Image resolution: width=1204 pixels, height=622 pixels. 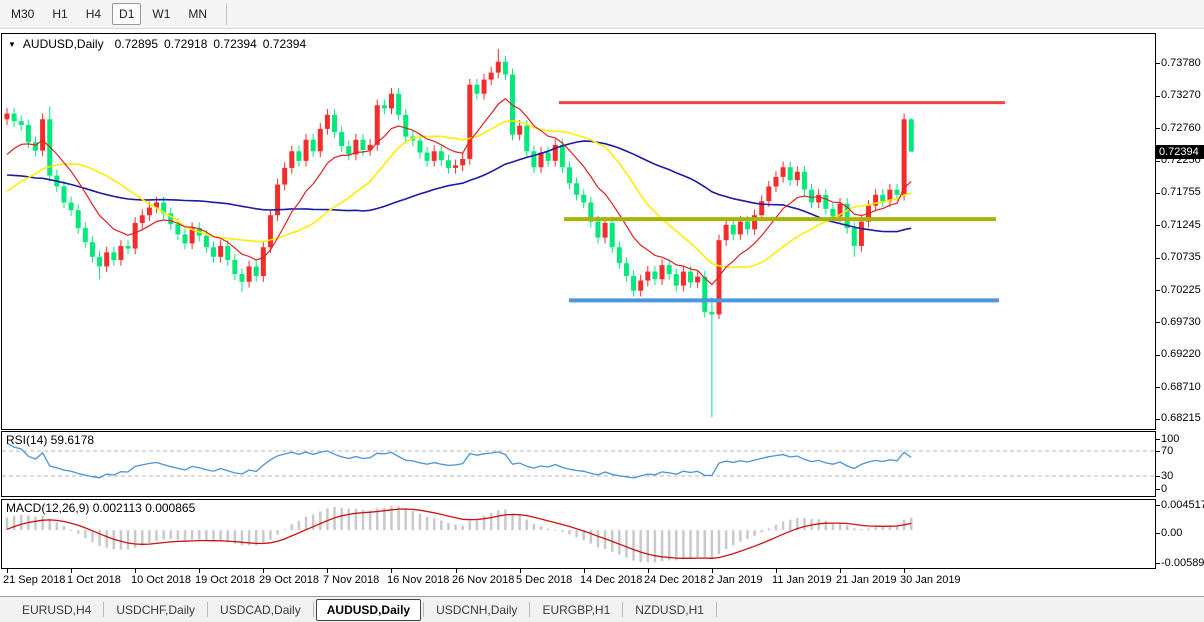 I want to click on macd-signal-line, so click(x=459, y=533).